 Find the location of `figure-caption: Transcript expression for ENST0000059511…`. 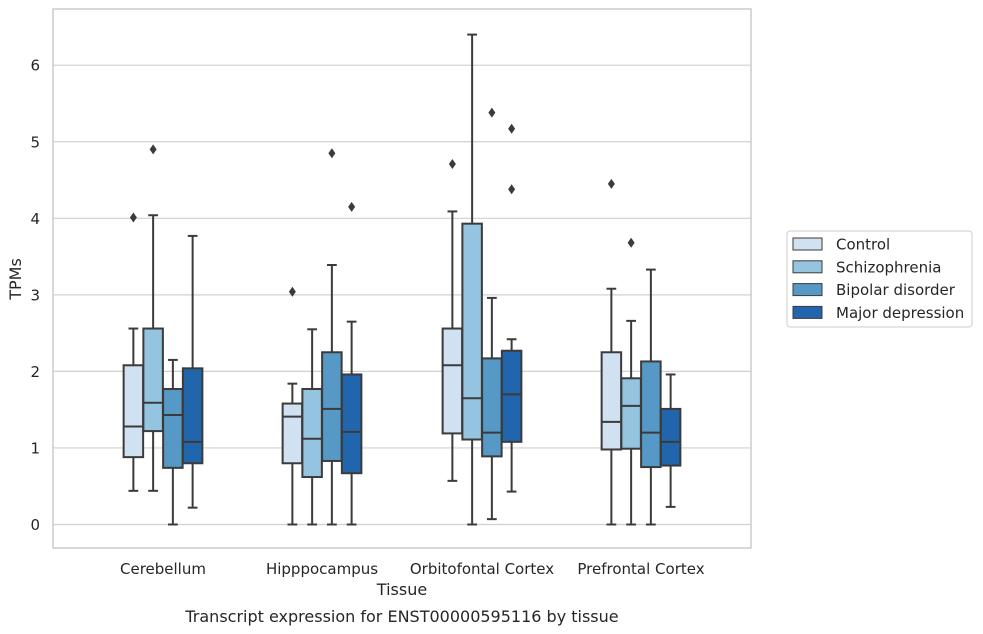

figure-caption: Transcript expression for ENST0000059511… is located at coordinates (401, 616).